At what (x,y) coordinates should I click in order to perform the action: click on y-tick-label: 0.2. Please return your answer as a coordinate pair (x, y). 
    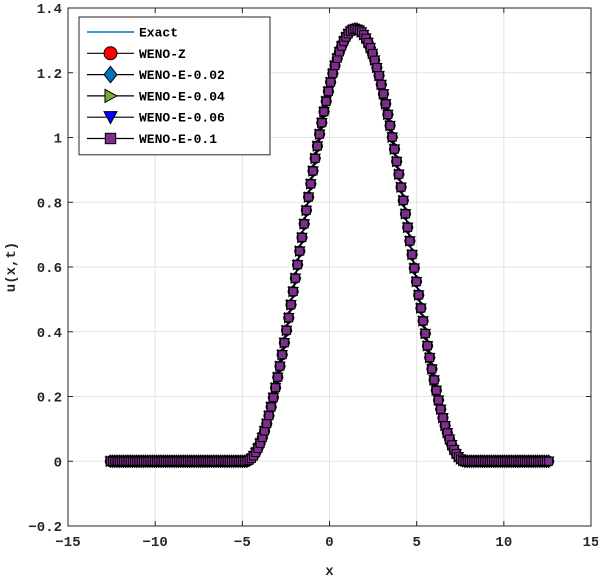
    Looking at the image, I should click on (49, 399).